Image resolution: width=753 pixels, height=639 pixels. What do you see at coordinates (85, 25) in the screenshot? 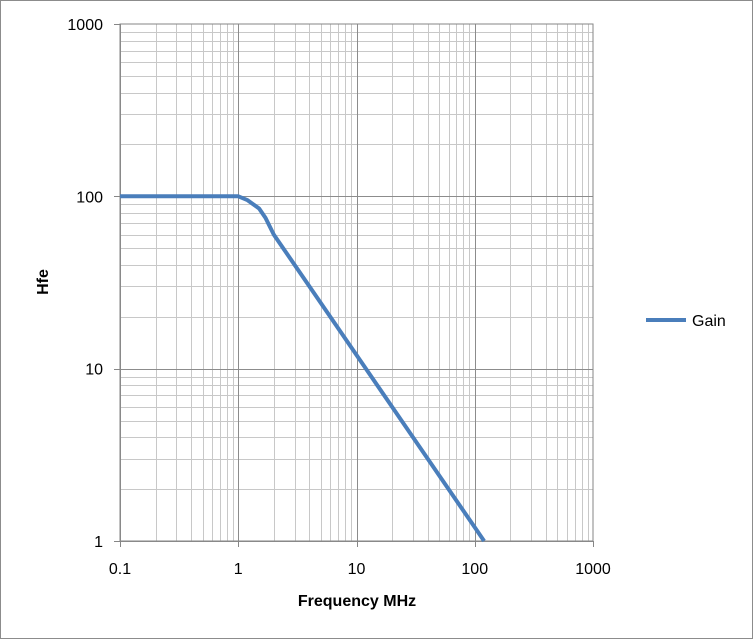
I see `y-tick-label: 1000` at bounding box center [85, 25].